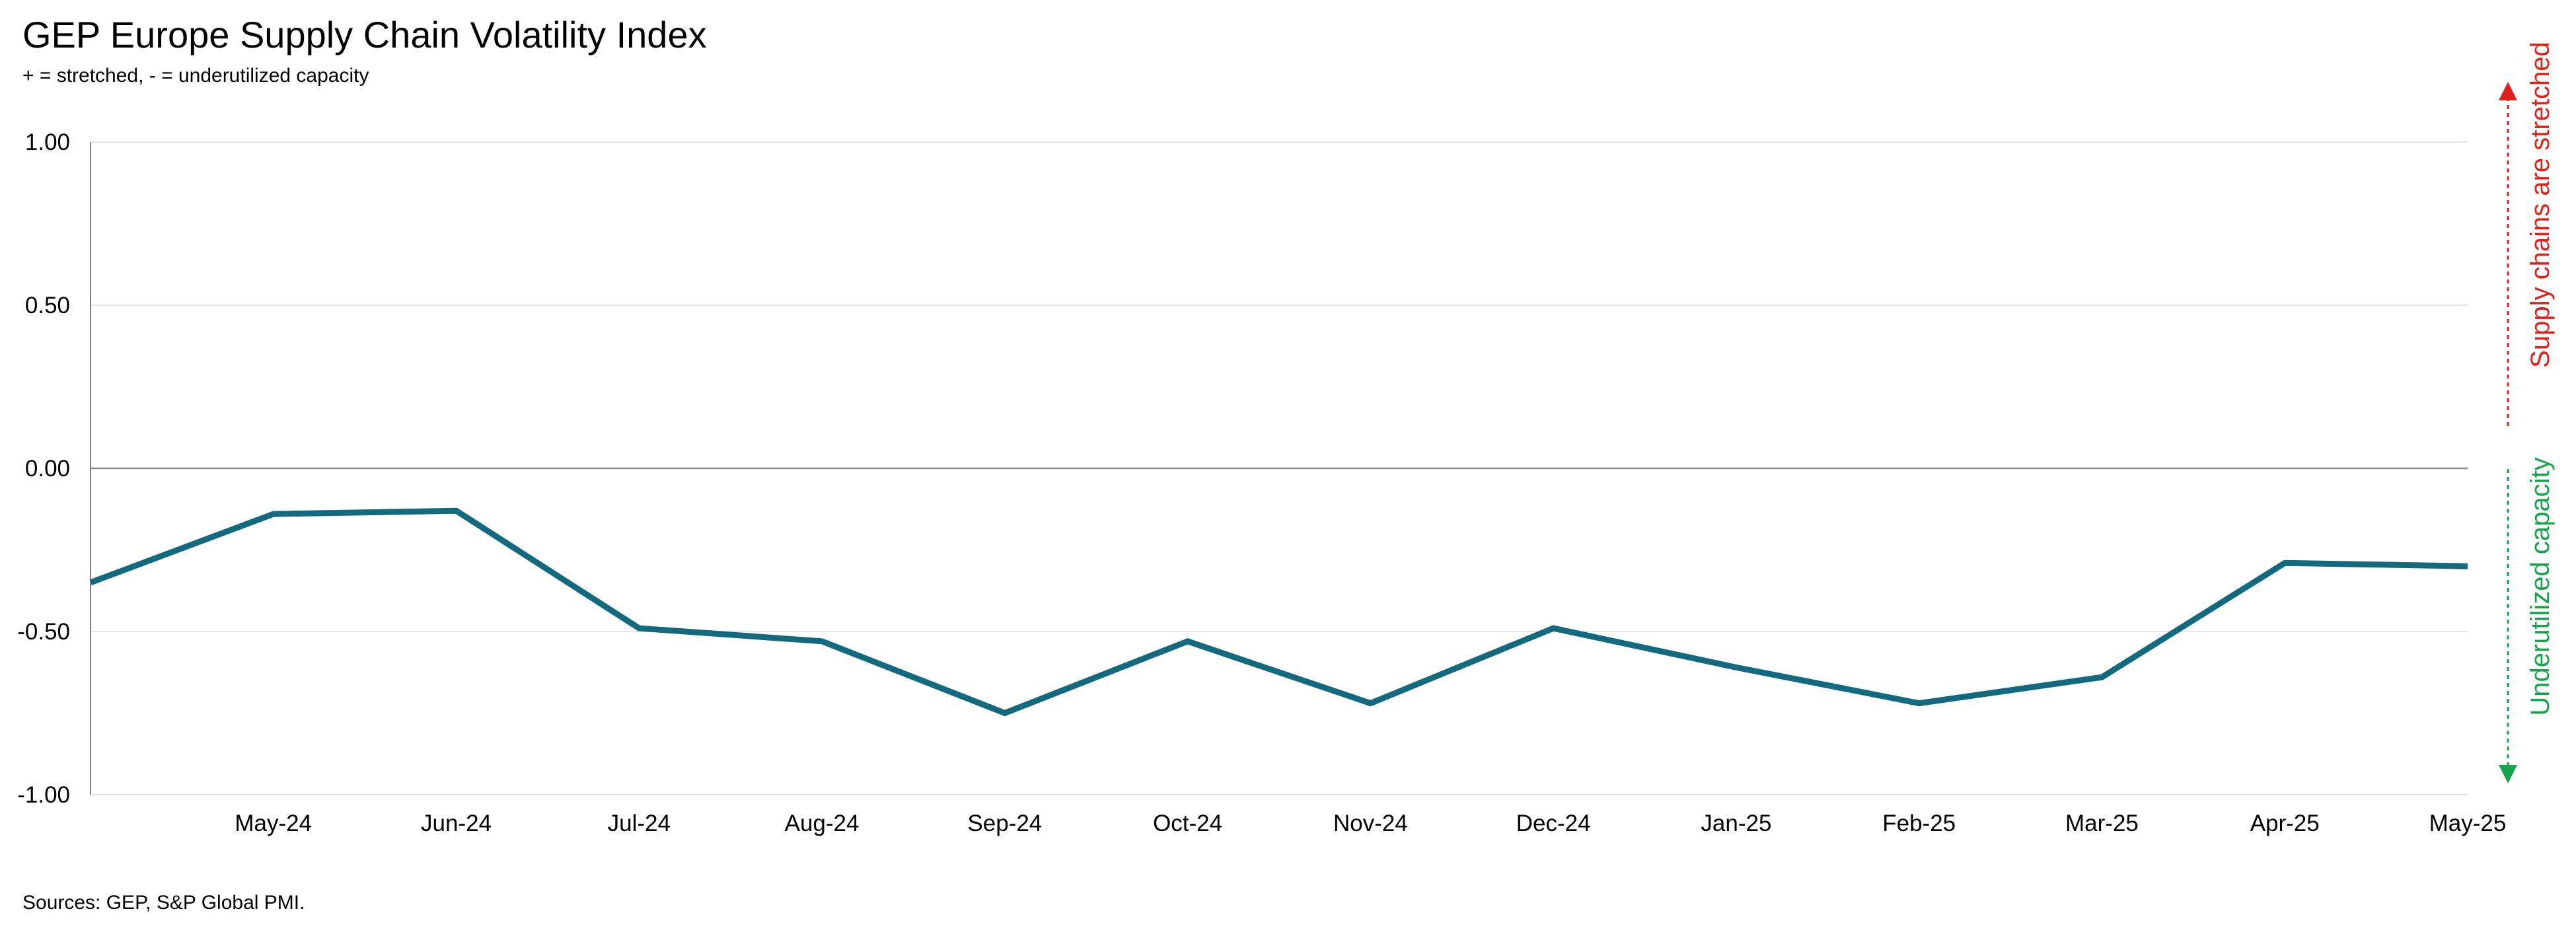 Image resolution: width=2576 pixels, height=938 pixels. What do you see at coordinates (2508, 91) in the screenshot?
I see `up-arrow-icon` at bounding box center [2508, 91].